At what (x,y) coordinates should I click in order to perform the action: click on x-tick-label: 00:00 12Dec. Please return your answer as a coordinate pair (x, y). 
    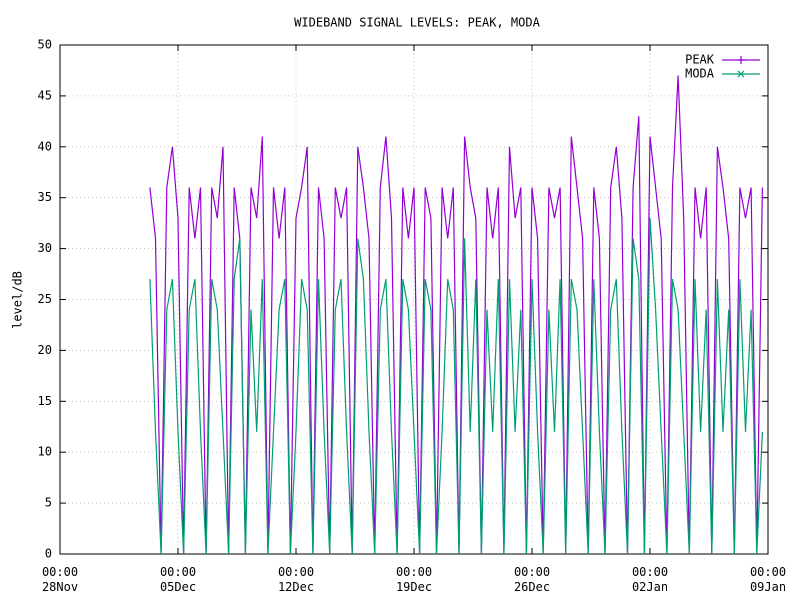
    Looking at the image, I should click on (296, 579).